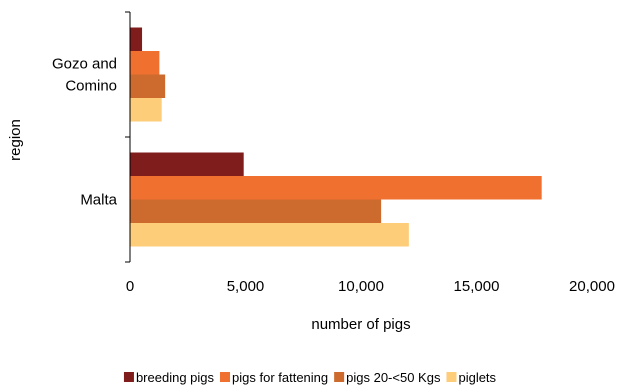 This screenshot has width=620, height=392. Describe the element at coordinates (85, 132) in the screenshot. I see `y-category-labels: Gozo and Comino Malta` at that location.